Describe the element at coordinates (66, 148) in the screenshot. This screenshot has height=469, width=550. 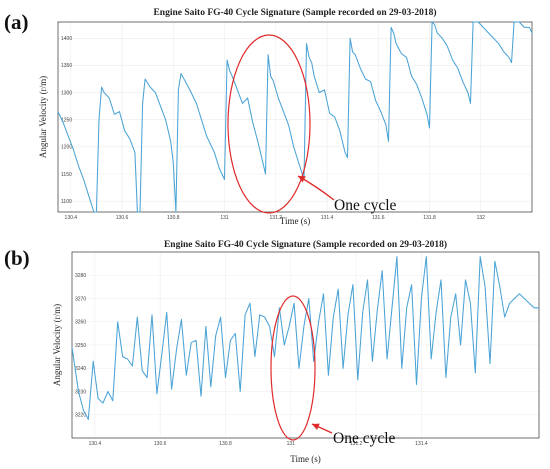
I see `y-tick-label: 1200` at that location.